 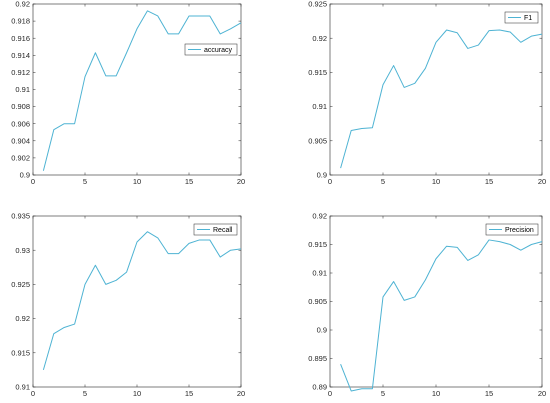 I want to click on legend: Recall, so click(x=215, y=229).